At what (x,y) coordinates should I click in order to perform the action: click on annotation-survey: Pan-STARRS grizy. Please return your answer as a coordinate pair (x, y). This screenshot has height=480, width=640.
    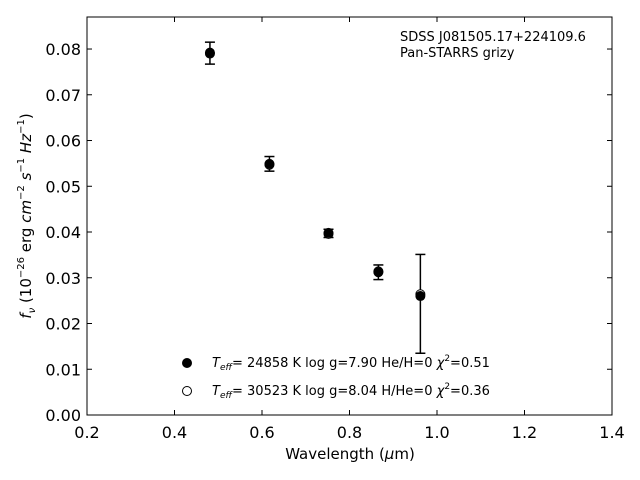
    Looking at the image, I should click on (457, 53).